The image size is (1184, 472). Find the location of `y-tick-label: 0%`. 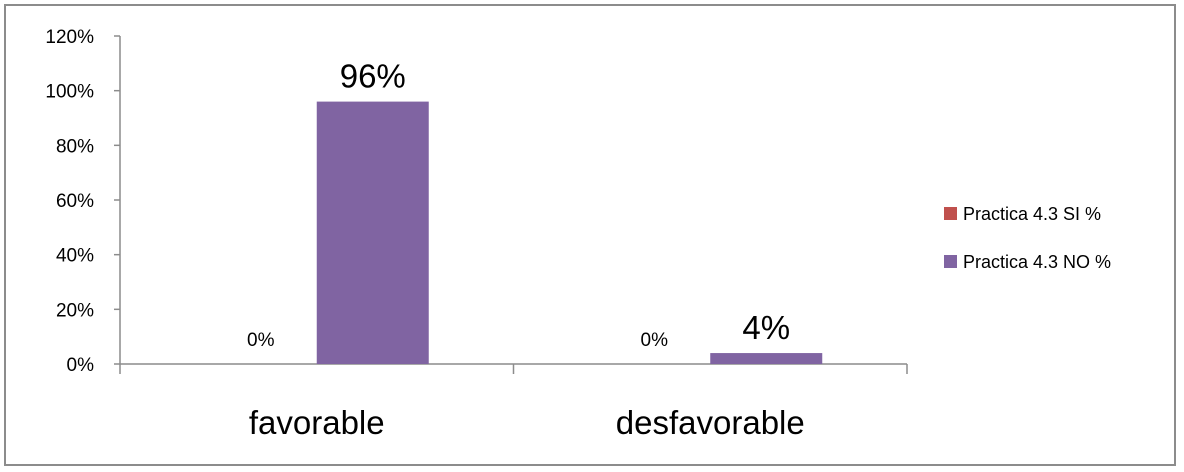

y-tick-label: 0% is located at coordinates (81, 365).